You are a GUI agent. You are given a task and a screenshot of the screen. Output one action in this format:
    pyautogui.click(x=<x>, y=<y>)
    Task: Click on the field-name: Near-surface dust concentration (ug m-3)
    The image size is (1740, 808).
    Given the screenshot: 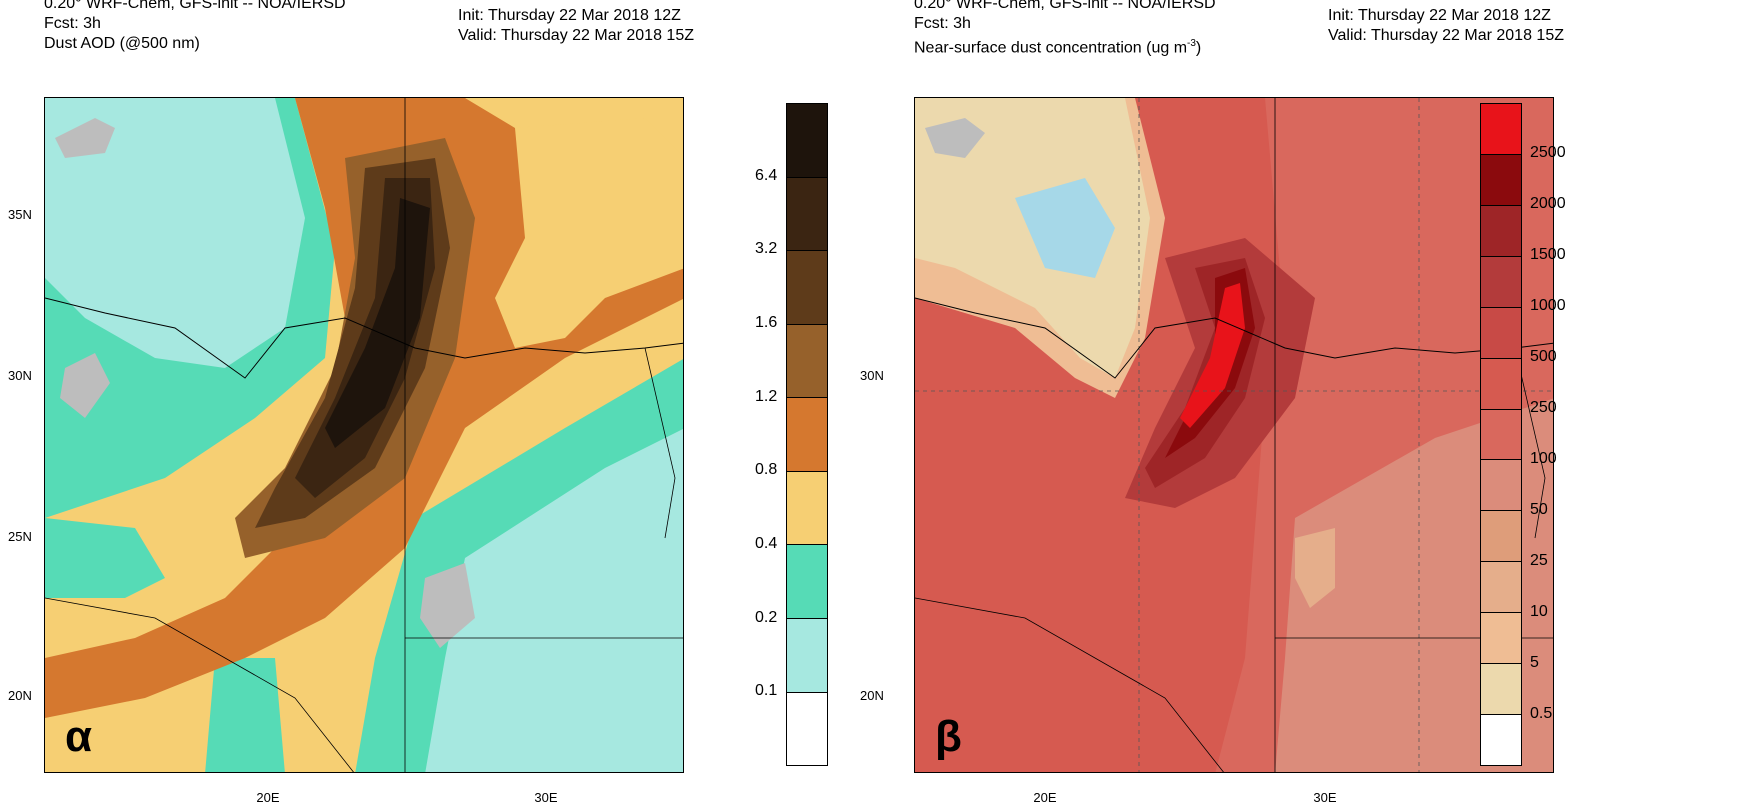 What is the action you would take?
    pyautogui.click(x=1058, y=47)
    